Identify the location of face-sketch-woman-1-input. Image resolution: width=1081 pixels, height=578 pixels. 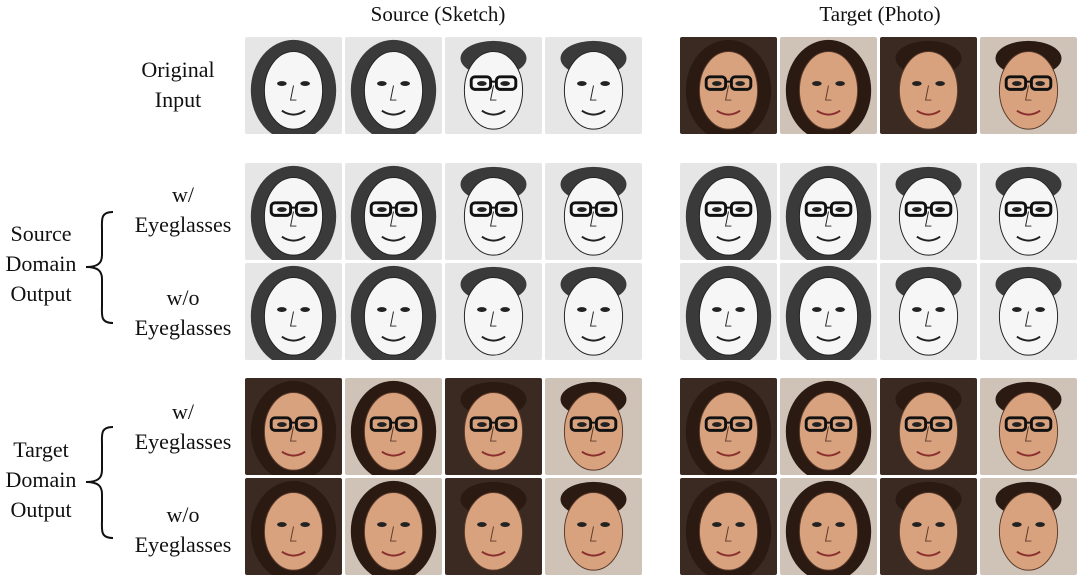
(293, 85).